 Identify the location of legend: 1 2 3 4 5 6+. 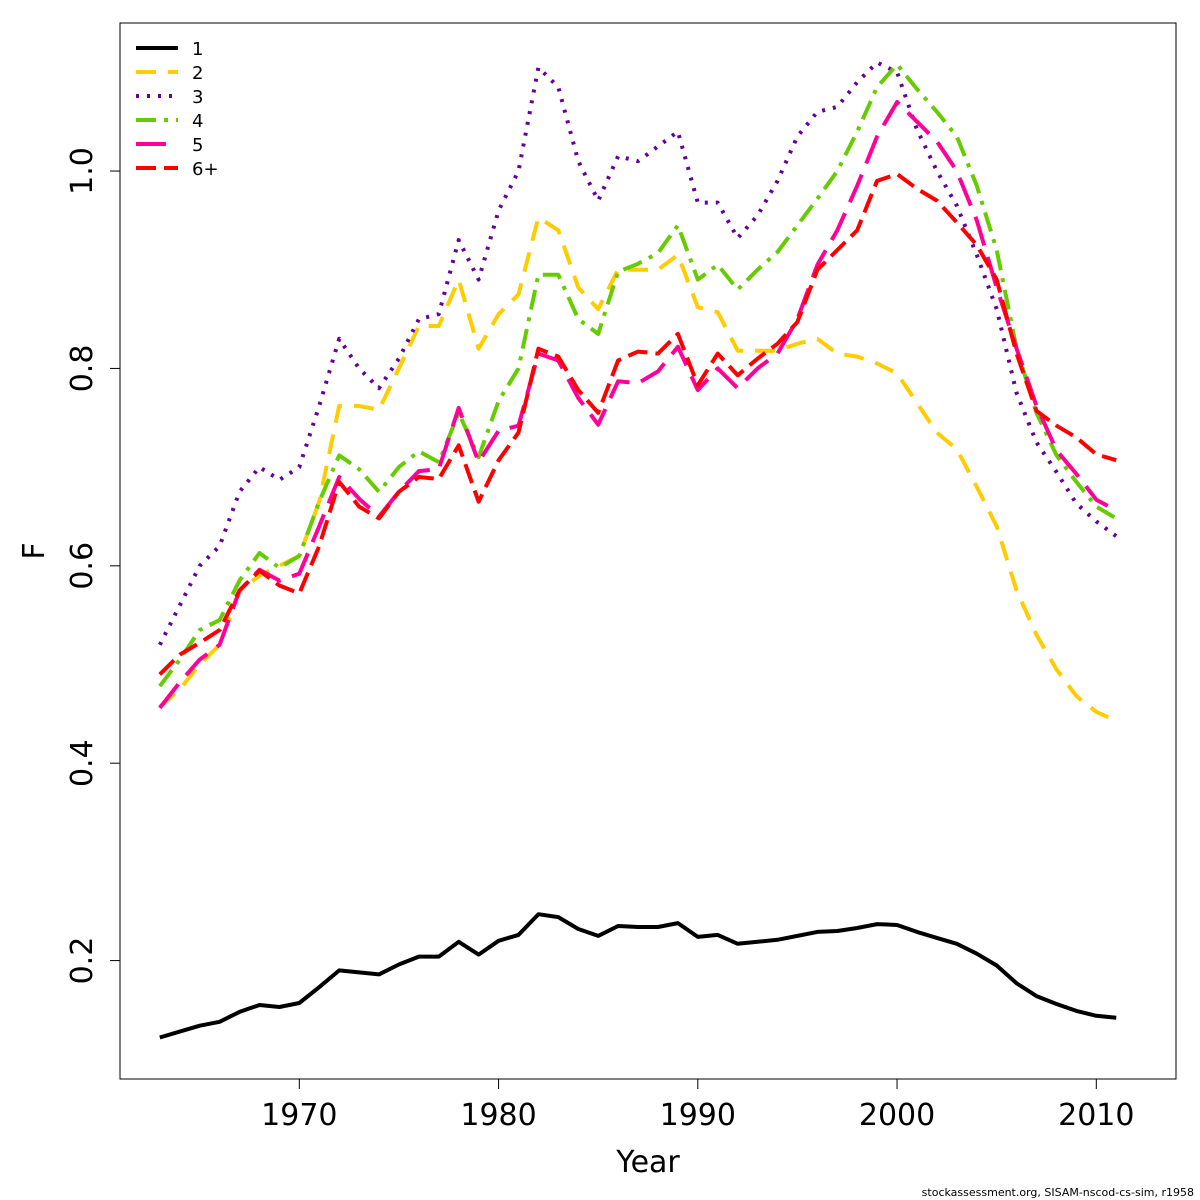
(177, 109).